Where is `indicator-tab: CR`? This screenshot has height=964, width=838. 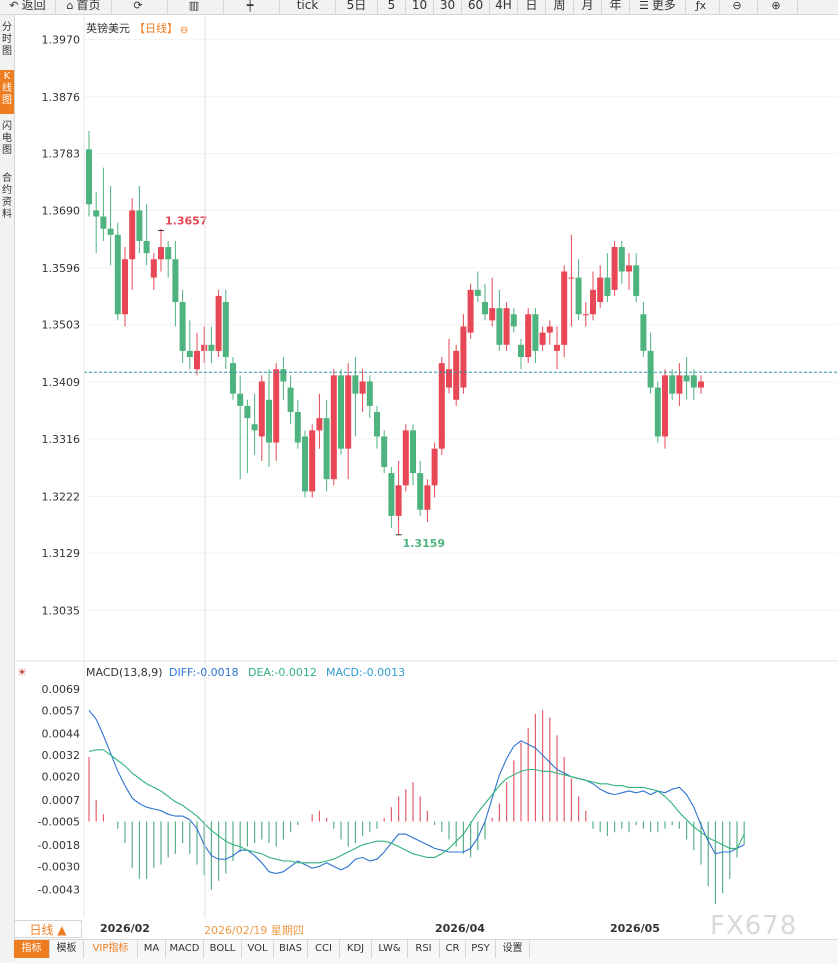
indicator-tab: CR is located at coordinates (453, 949).